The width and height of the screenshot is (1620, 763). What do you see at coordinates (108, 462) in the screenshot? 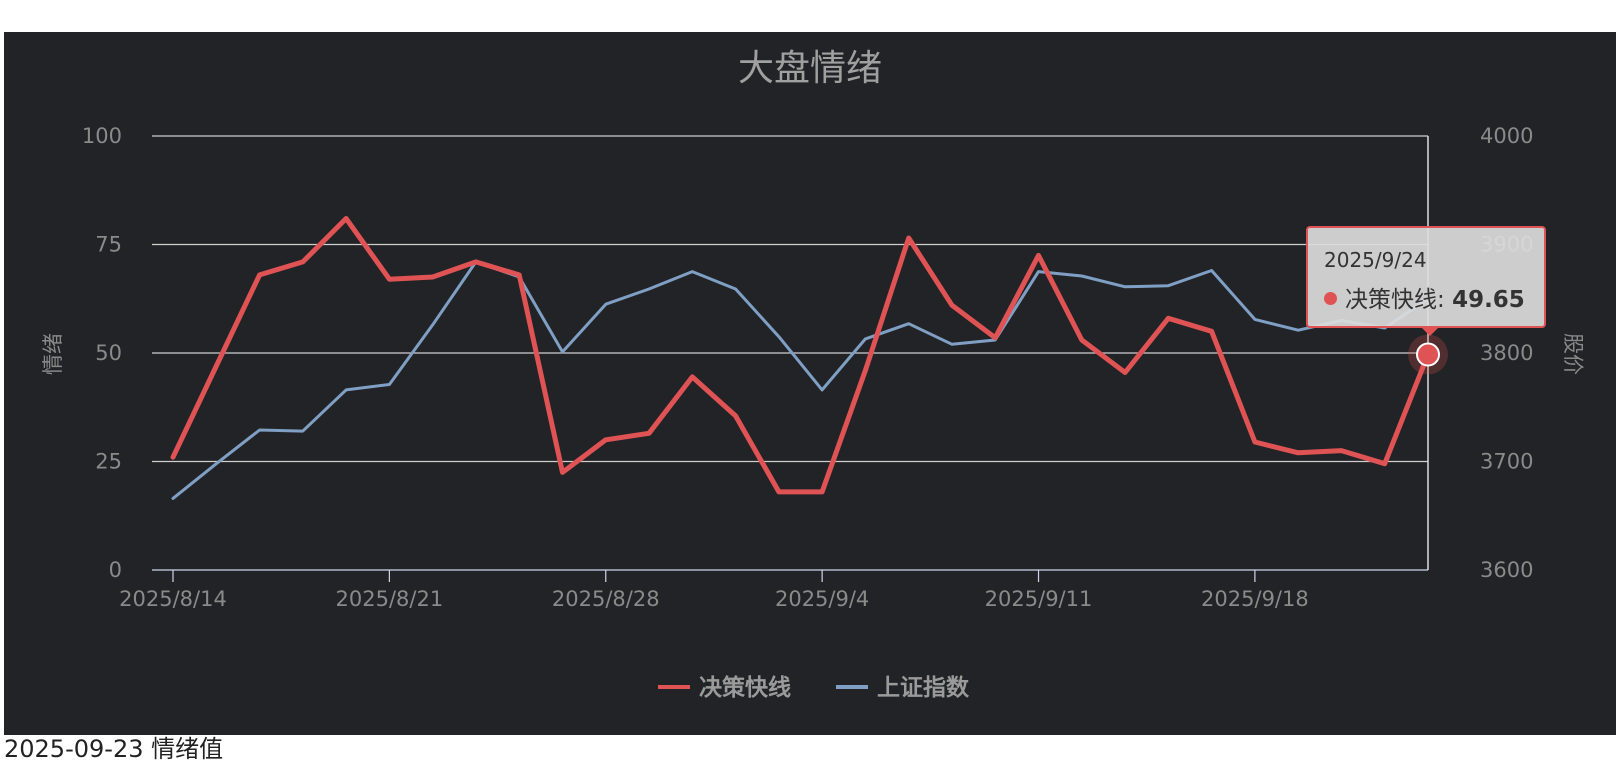
I see `left-tick-label: 25` at bounding box center [108, 462].